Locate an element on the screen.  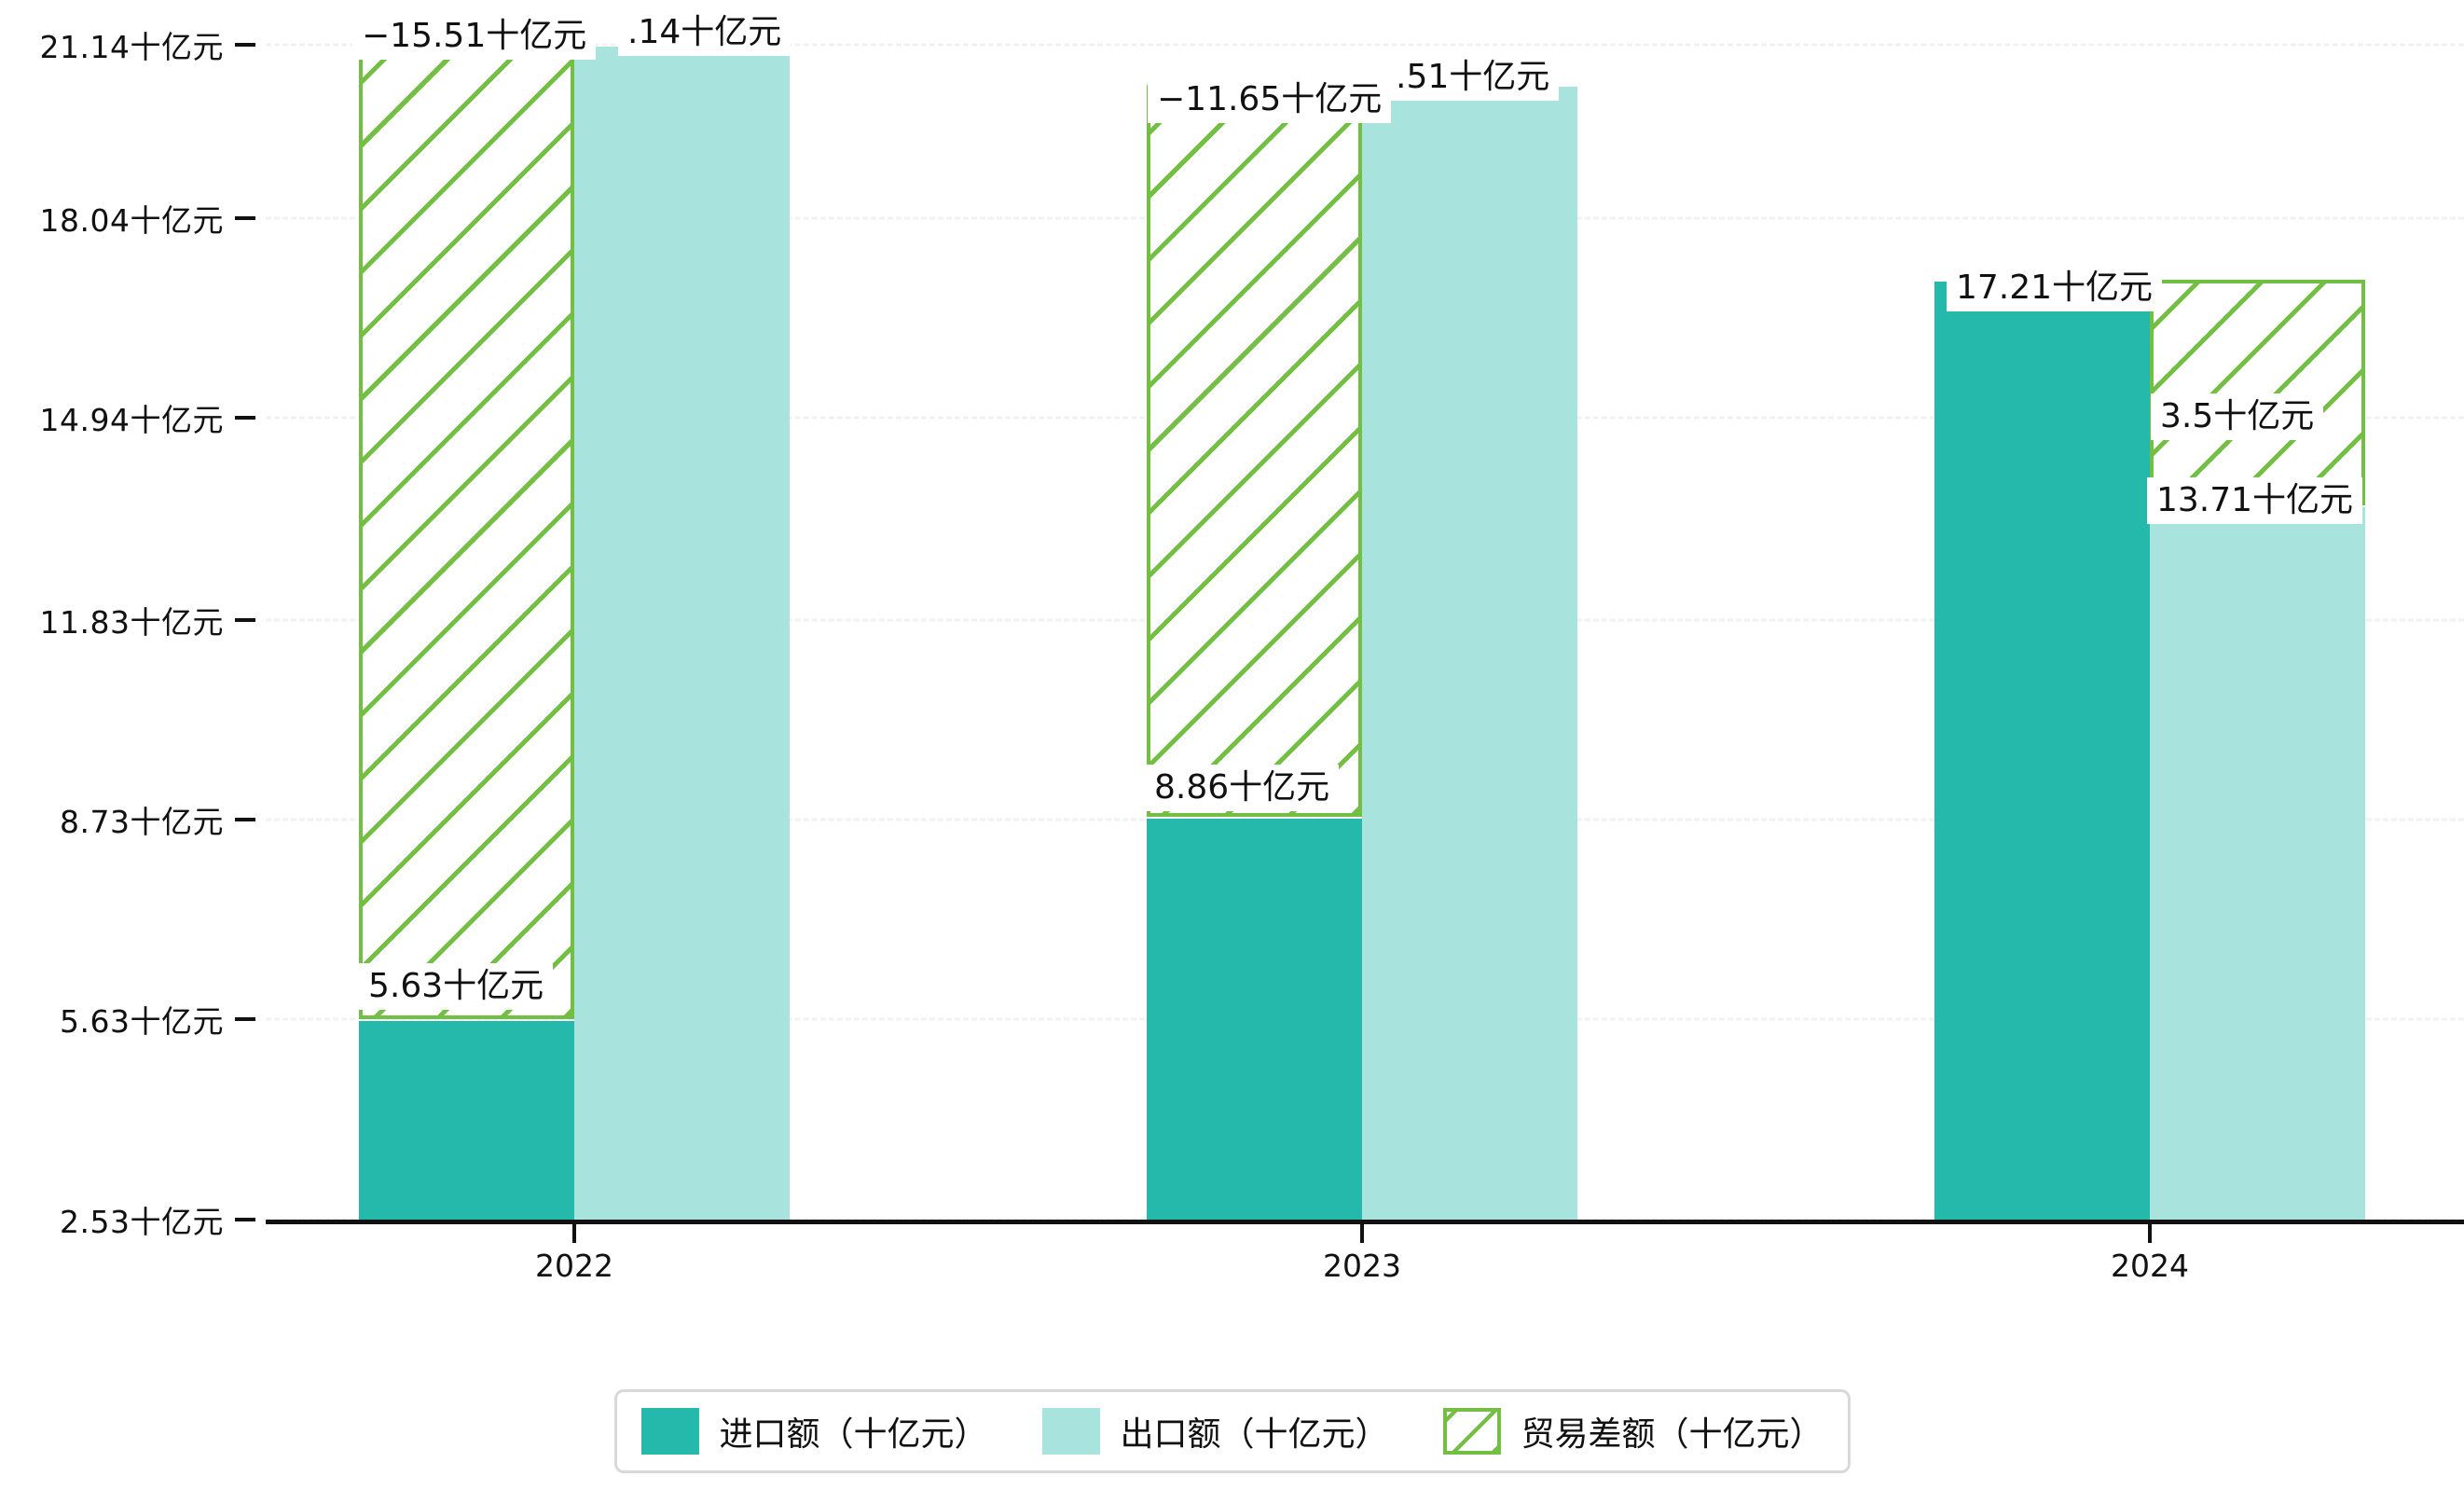
y-tick-label: 5.63十亿元 is located at coordinates (142, 1021).